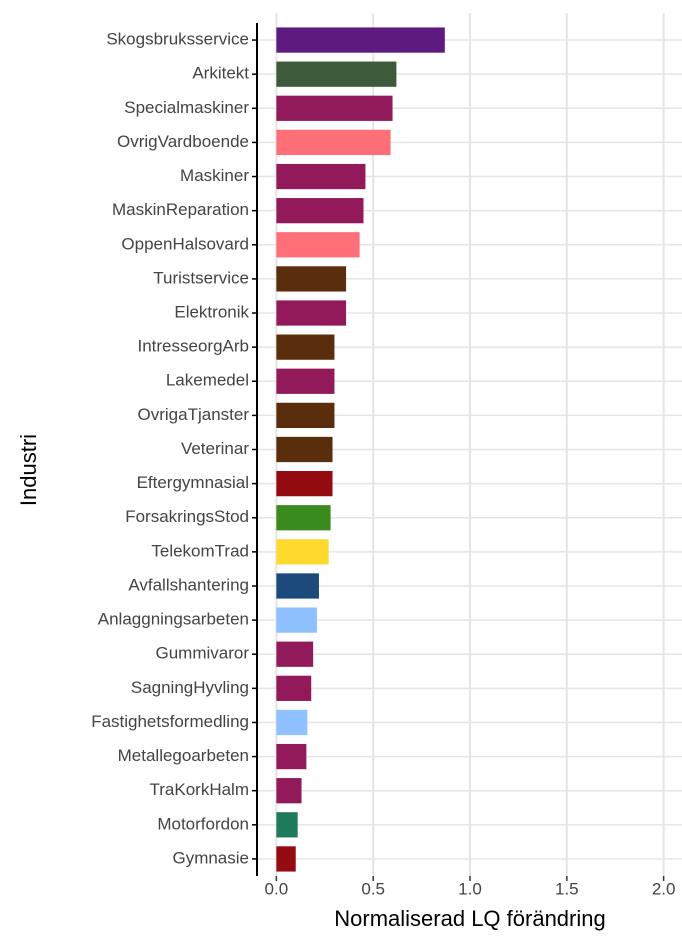 This screenshot has width=682, height=936. Describe the element at coordinates (190, 687) in the screenshot. I see `y-tick-label: SagningHyvling` at that location.